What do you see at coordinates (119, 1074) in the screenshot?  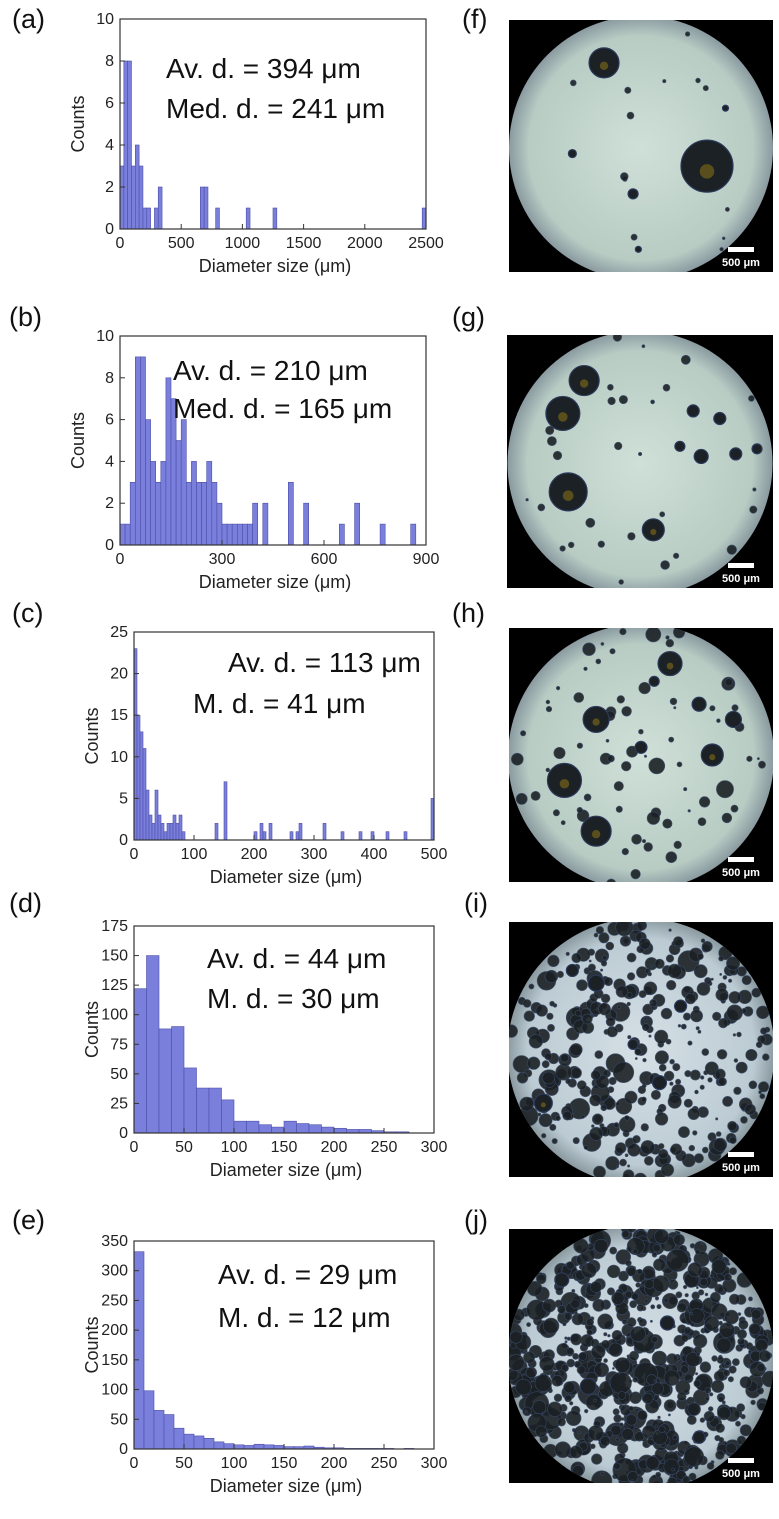 I see `y-tick-label: 50` at bounding box center [119, 1074].